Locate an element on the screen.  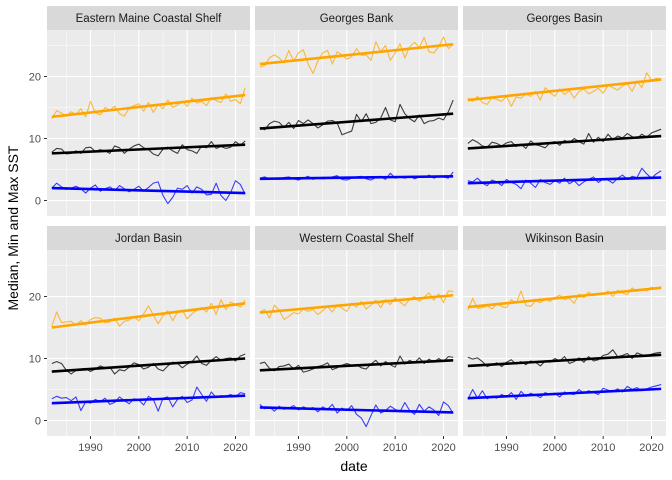
strip-western-coastal-shelf is located at coordinates (356, 238).